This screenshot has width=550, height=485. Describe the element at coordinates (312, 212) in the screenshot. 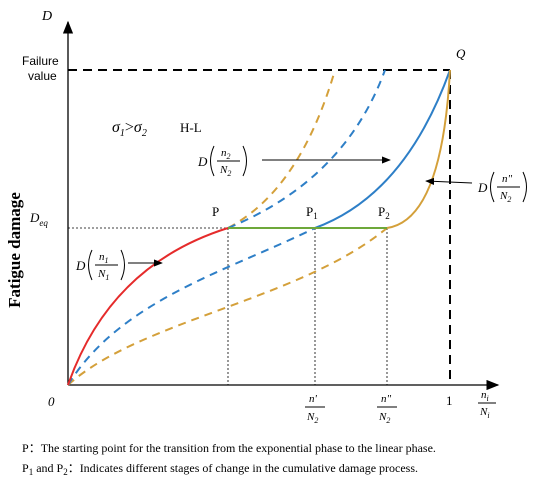

I see `point-label: P1` at that location.